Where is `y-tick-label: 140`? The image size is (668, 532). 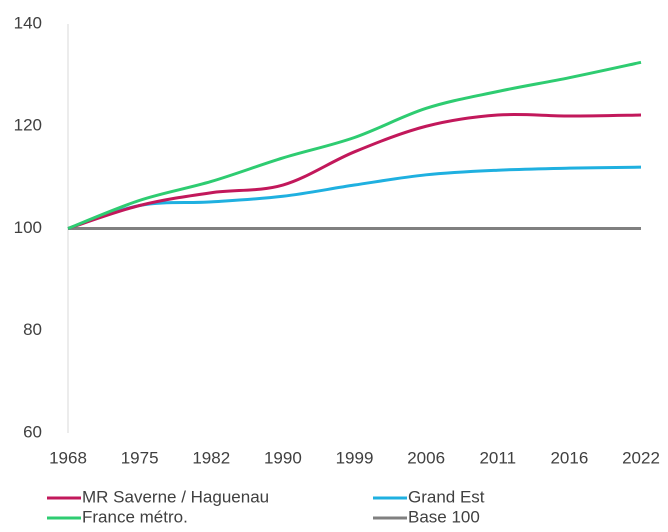 y-tick-label: 140 is located at coordinates (28, 22).